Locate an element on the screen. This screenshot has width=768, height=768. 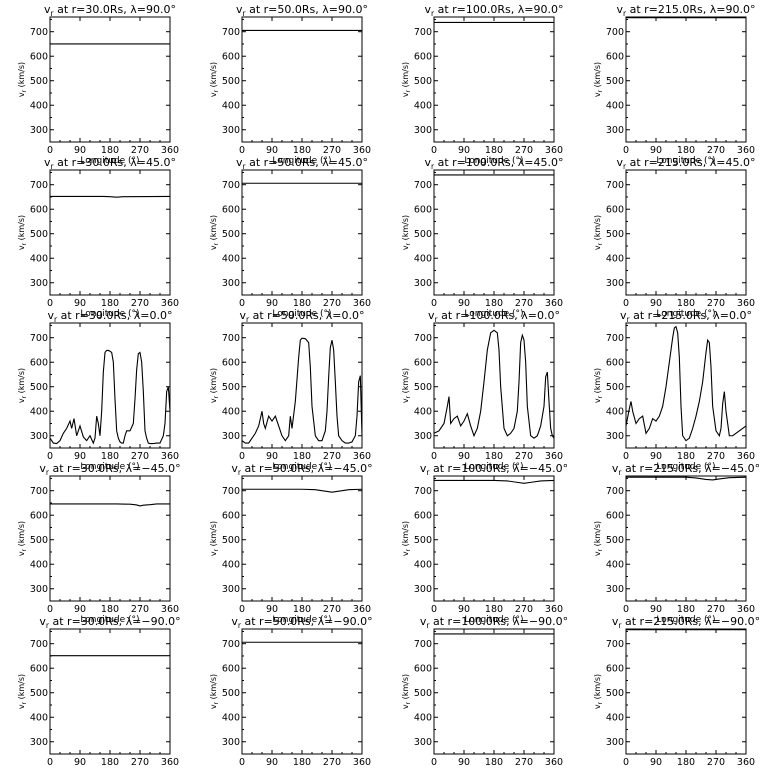
panel-title: vr at r=100.0Rs, λ=−45.0° is located at coordinates (494, 469).